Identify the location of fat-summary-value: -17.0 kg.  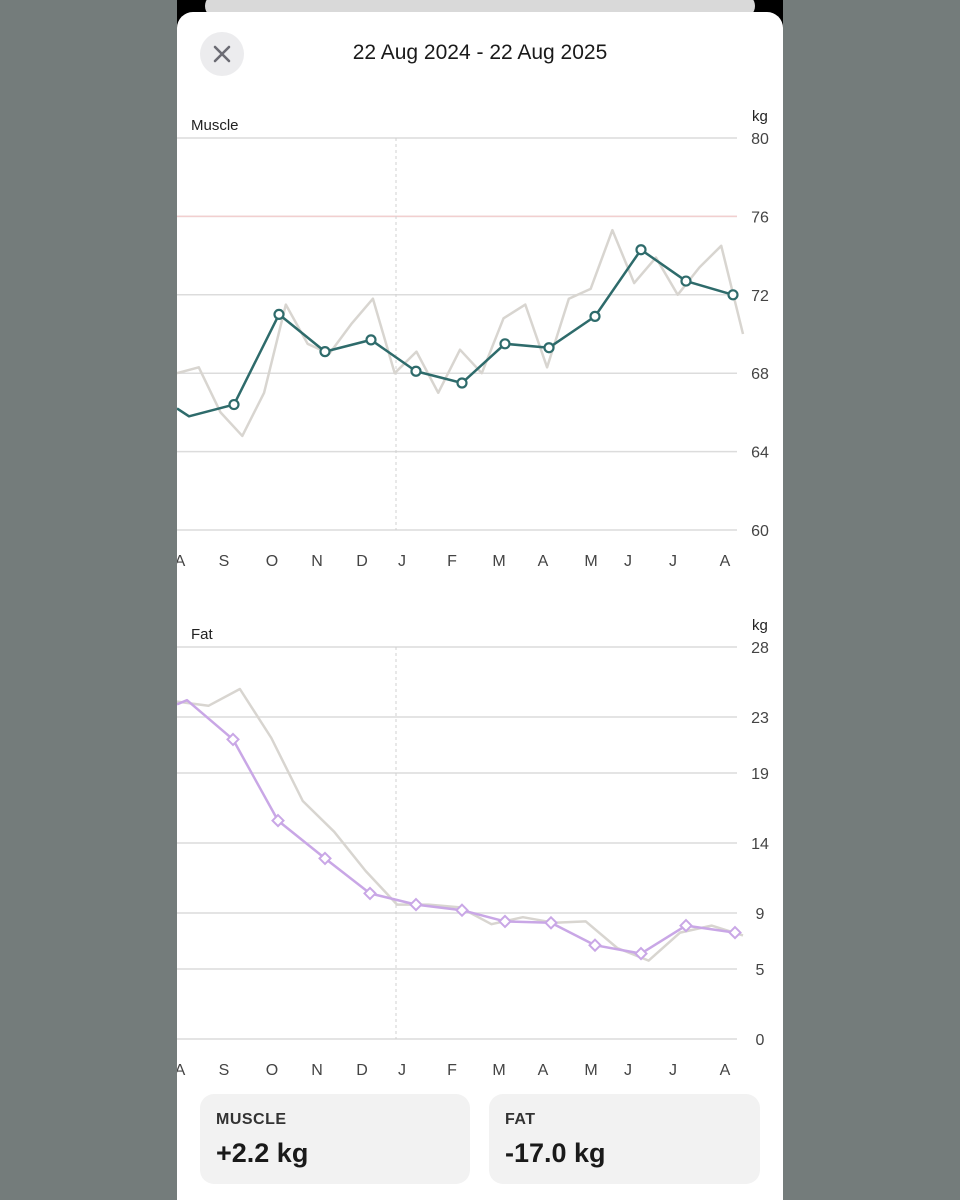
(555, 1153).